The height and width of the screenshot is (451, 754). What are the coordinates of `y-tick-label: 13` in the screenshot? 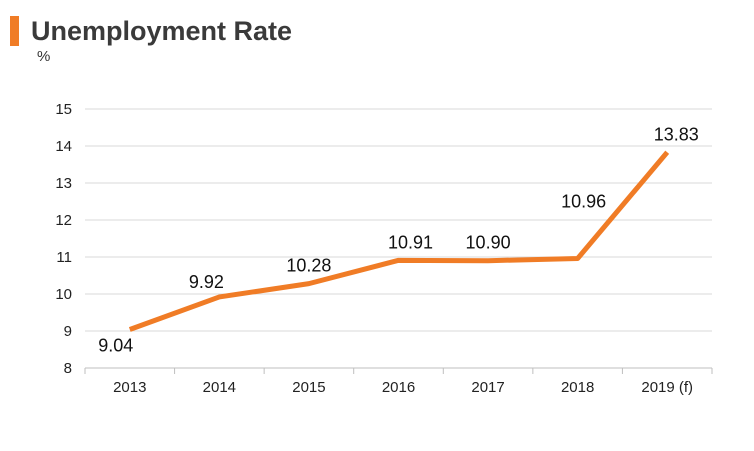 It's located at (63, 183).